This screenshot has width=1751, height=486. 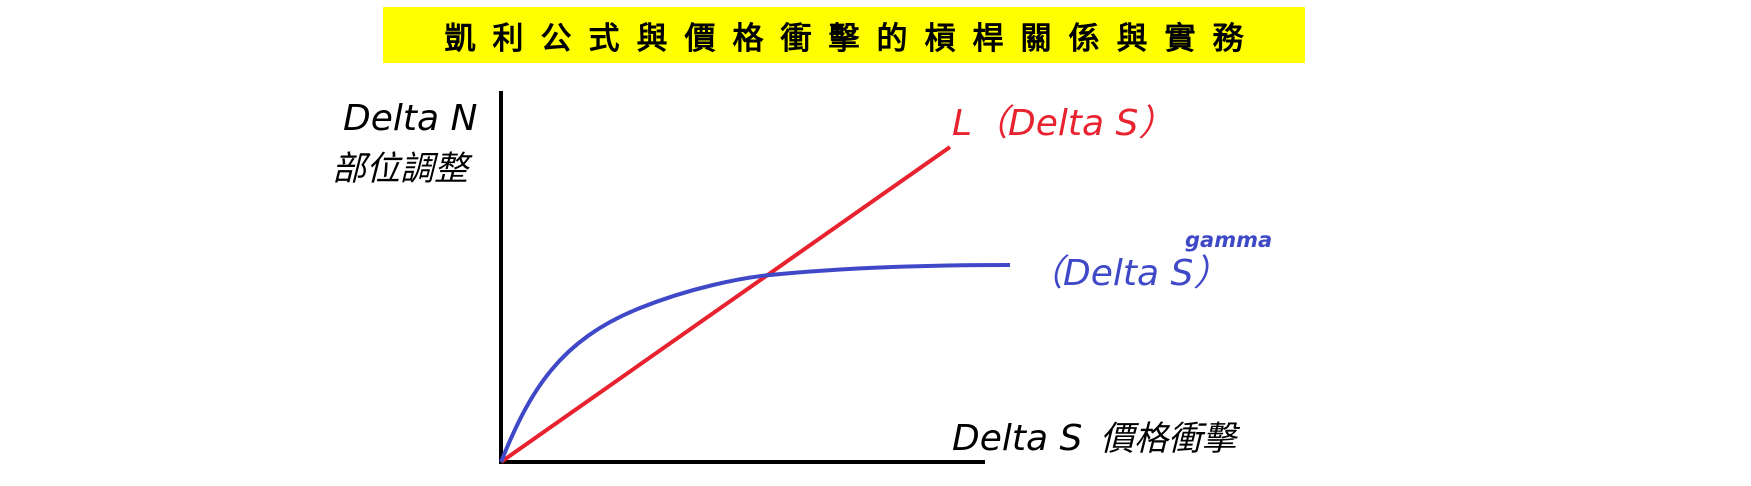 What do you see at coordinates (755, 363) in the screenshot?
I see `gamma-curve` at bounding box center [755, 363].